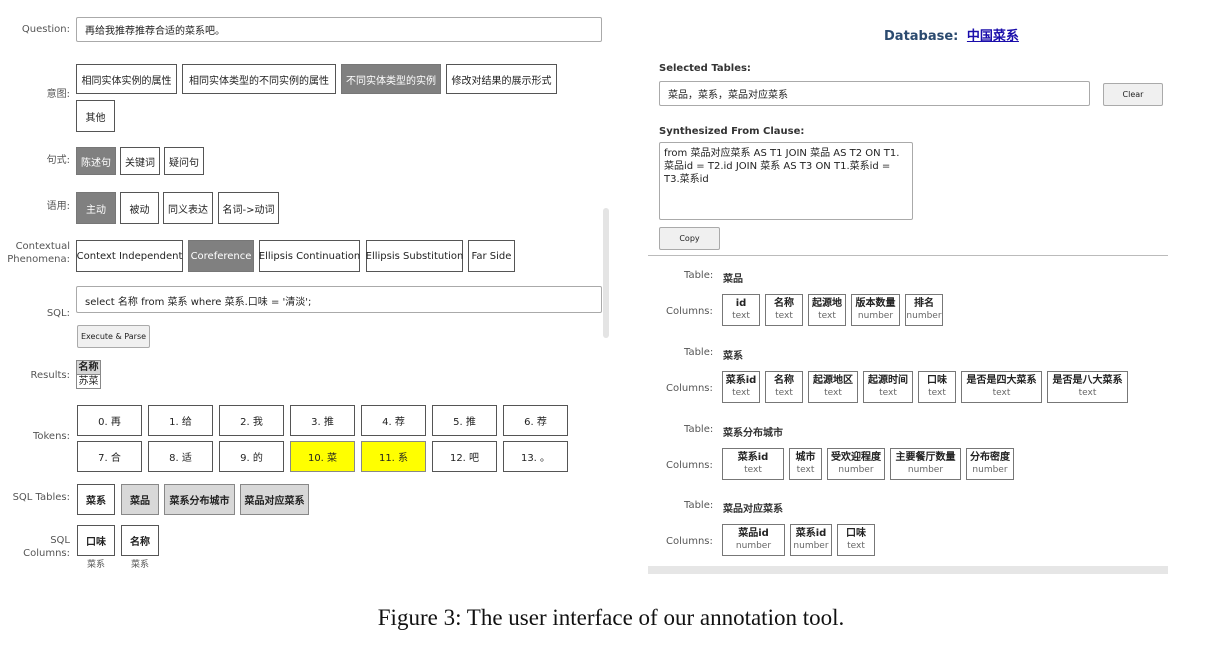 This screenshot has height=647, width=1222. I want to click on sql-column-0: 口味, so click(96, 540).